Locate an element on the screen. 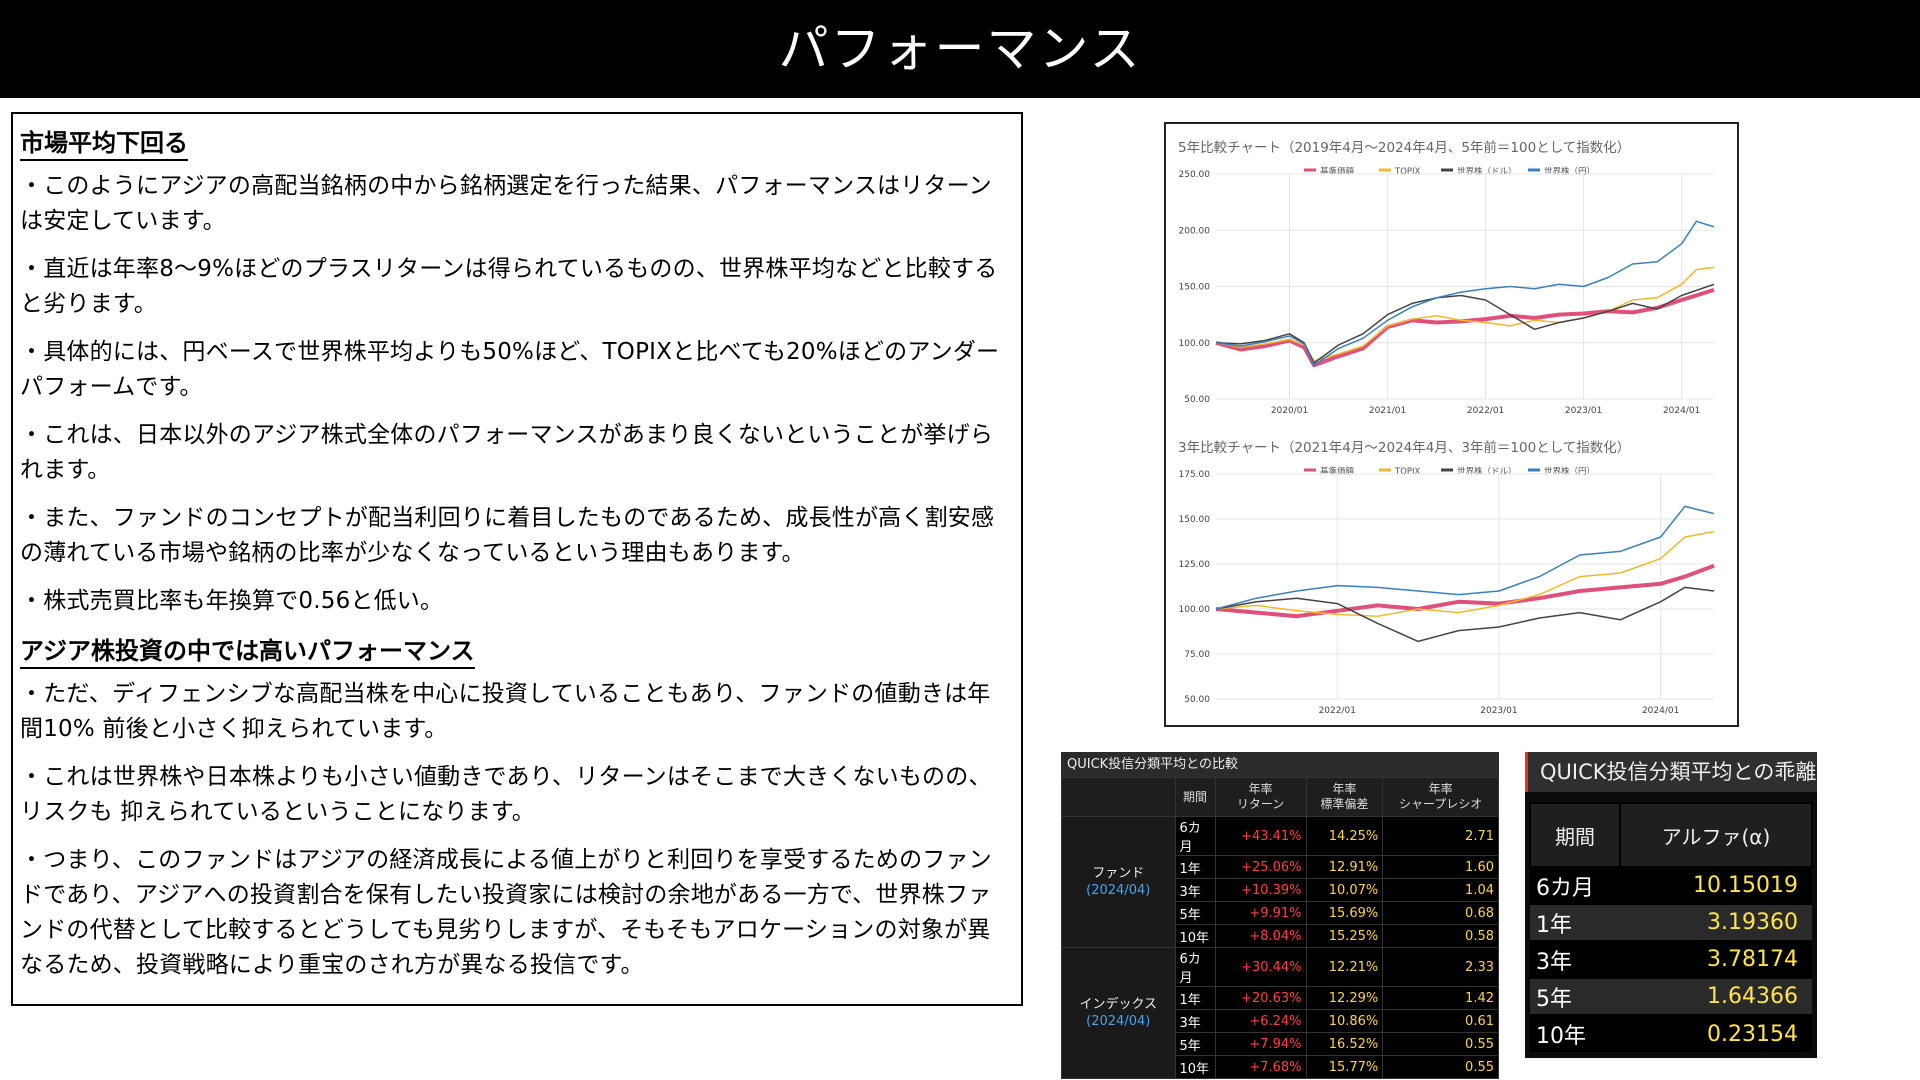  table-cell: 10.86% is located at coordinates (1344, 1021).